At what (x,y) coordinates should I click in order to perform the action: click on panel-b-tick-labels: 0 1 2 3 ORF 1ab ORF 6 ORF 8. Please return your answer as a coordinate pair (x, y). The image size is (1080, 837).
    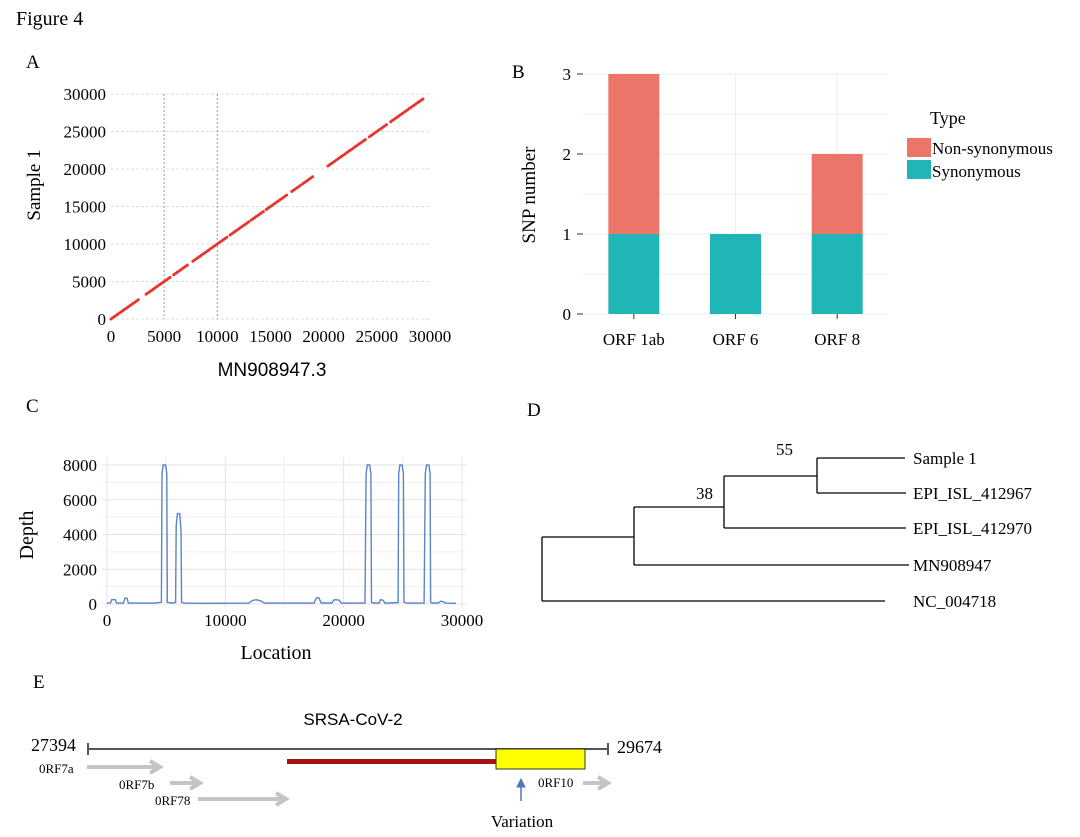
    Looking at the image, I should click on (712, 207).